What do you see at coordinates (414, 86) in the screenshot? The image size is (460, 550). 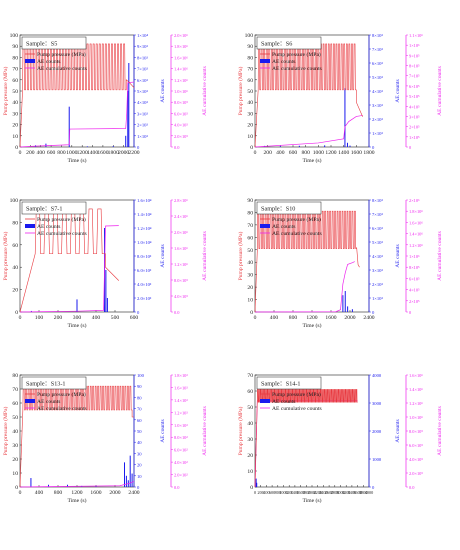 I see `cum-tick-label: 6×10⁵` at bounding box center [414, 86].